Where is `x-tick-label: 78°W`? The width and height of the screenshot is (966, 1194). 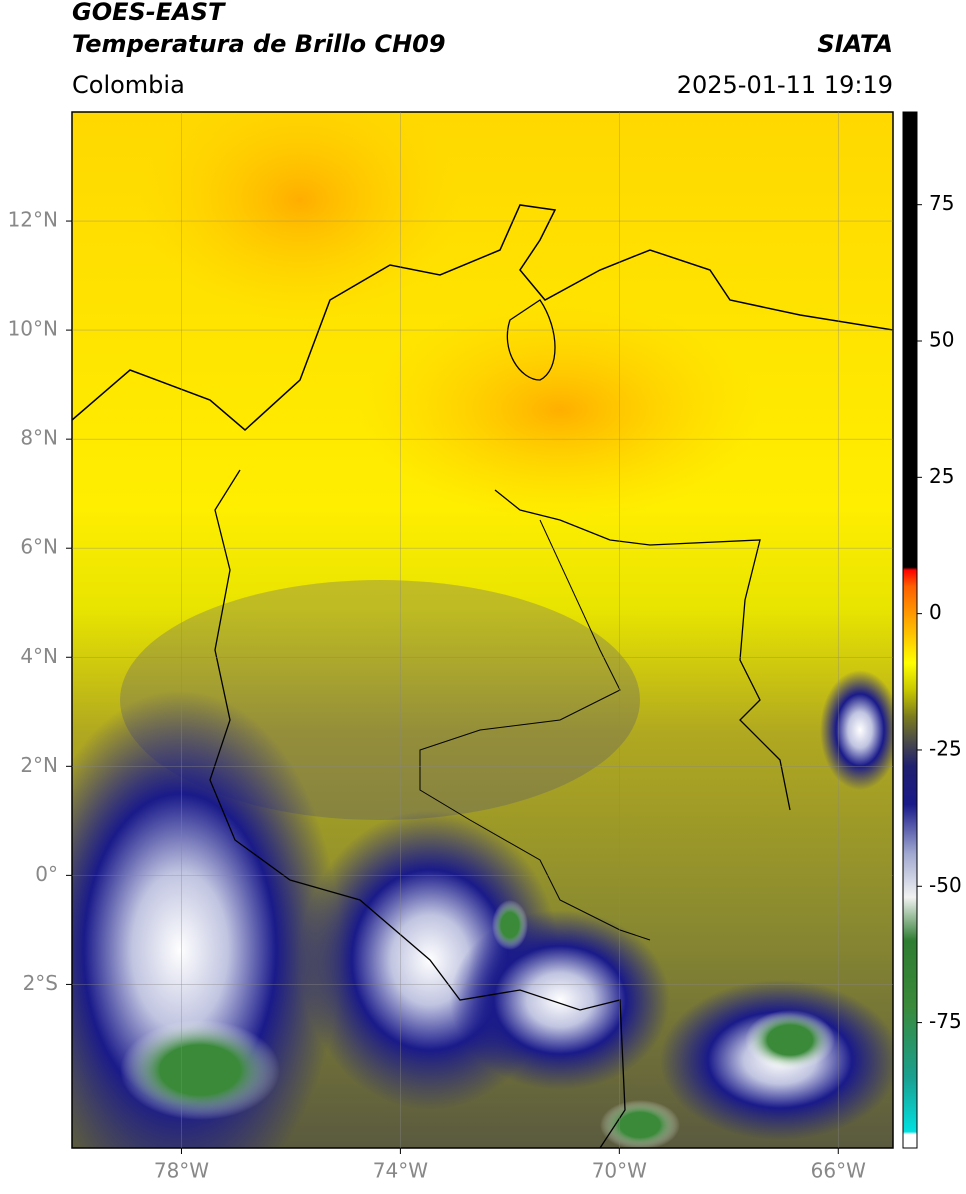 x-tick-label: 78°W is located at coordinates (181, 1171).